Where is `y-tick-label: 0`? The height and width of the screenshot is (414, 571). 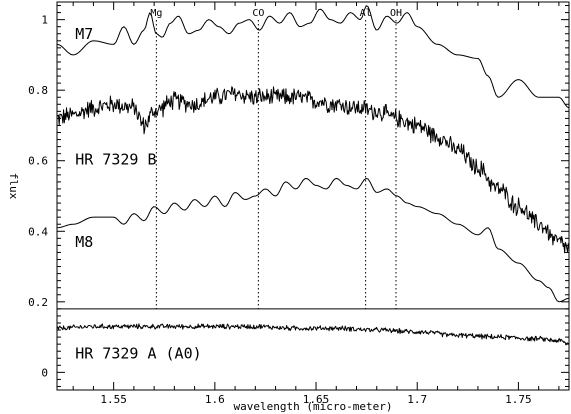
y-tick-label: 0 is located at coordinates (44, 372).